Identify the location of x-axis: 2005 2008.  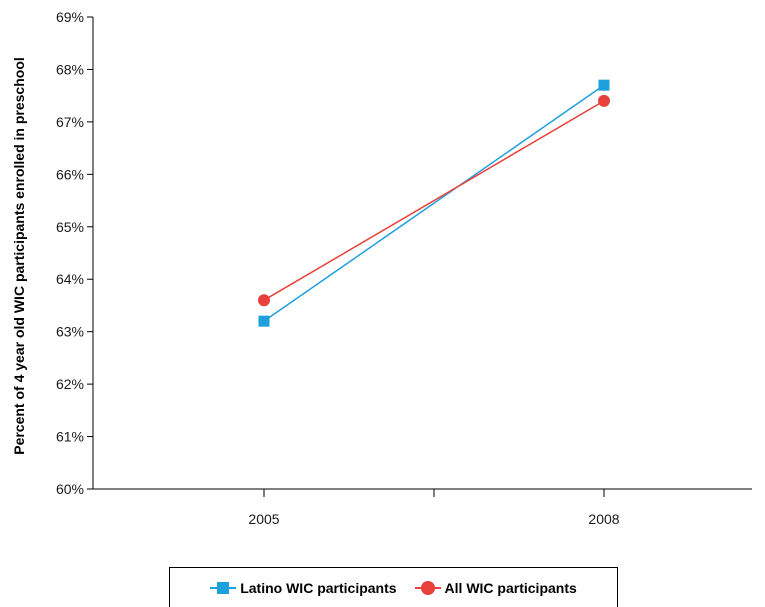
(422, 507).